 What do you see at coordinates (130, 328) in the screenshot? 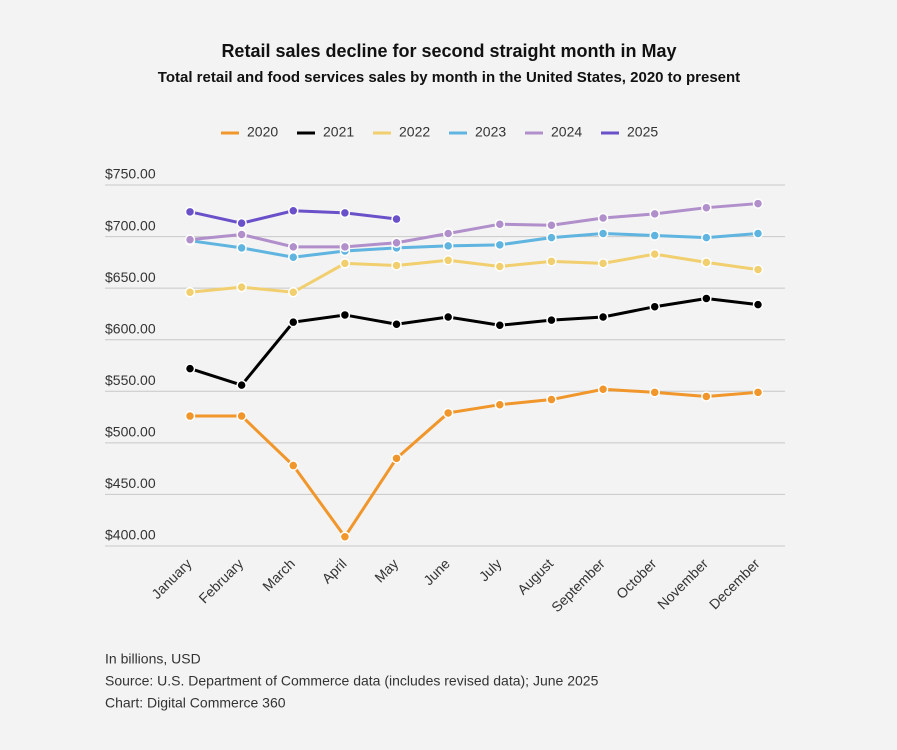
I see `y-tick-label: $600.00` at bounding box center [130, 328].